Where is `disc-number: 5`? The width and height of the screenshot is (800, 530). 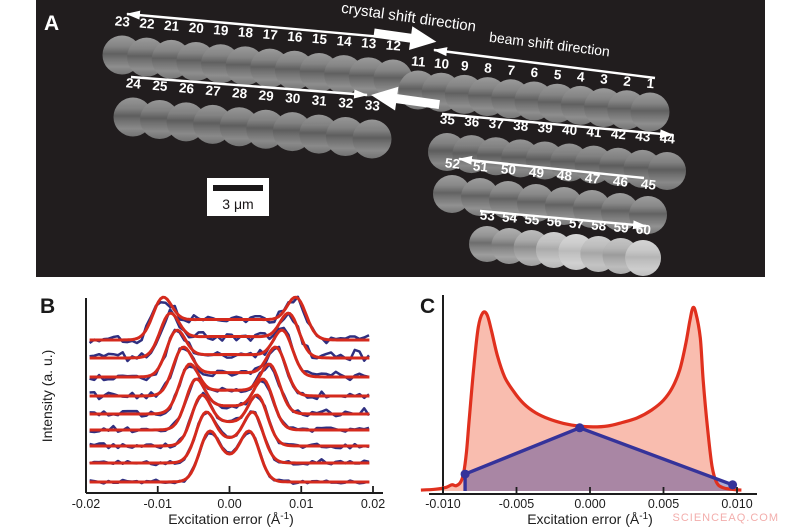 disc-number: 5 is located at coordinates (557, 75).